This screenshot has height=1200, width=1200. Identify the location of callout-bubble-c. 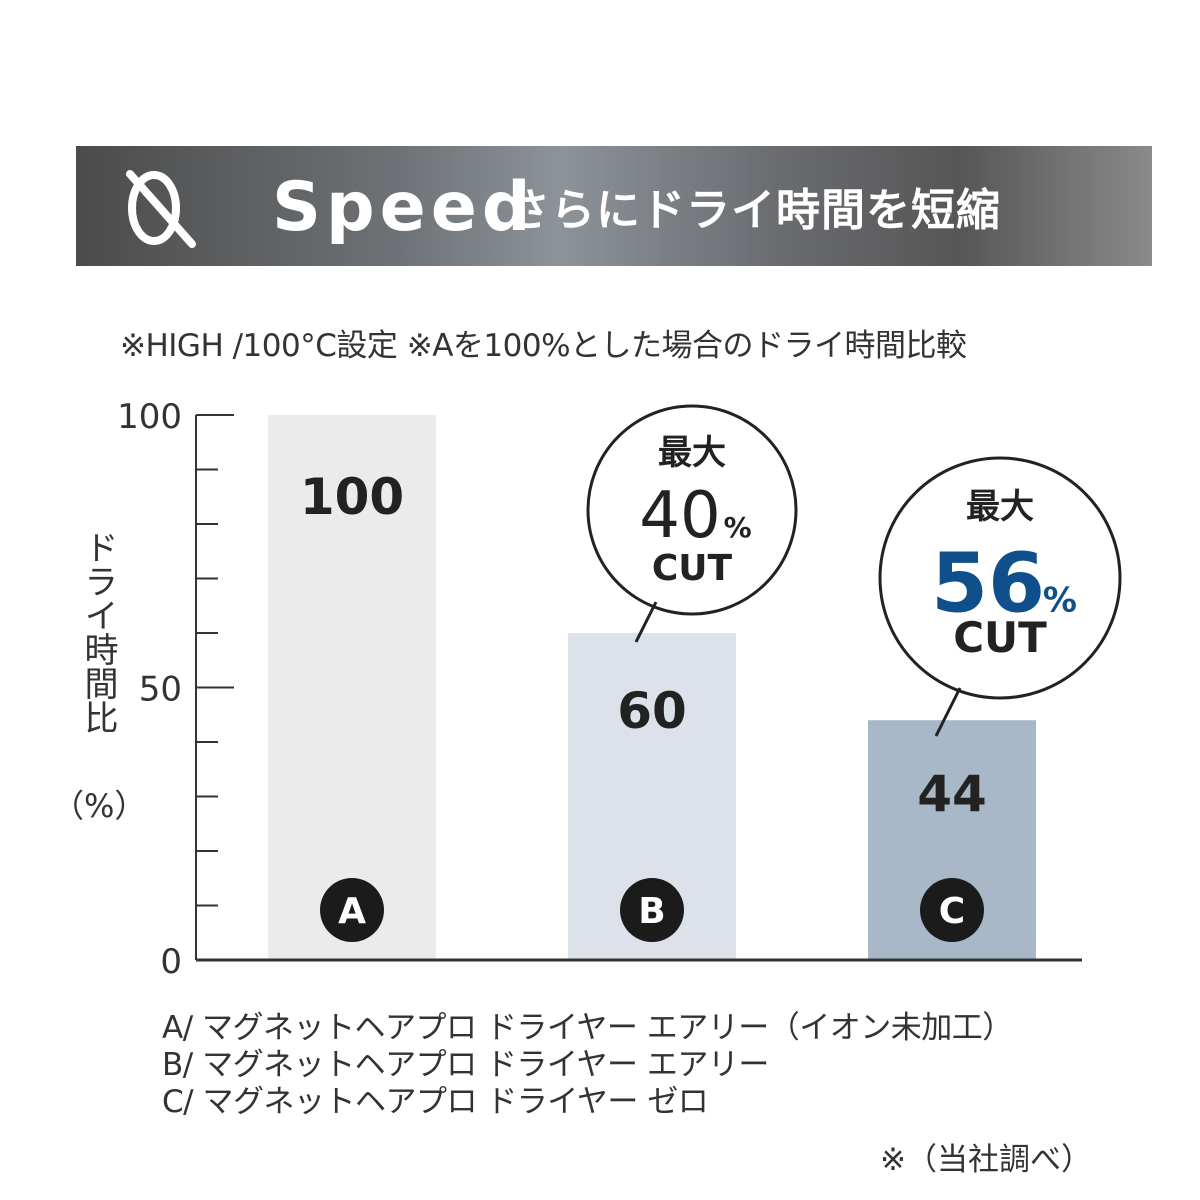
(1000, 578).